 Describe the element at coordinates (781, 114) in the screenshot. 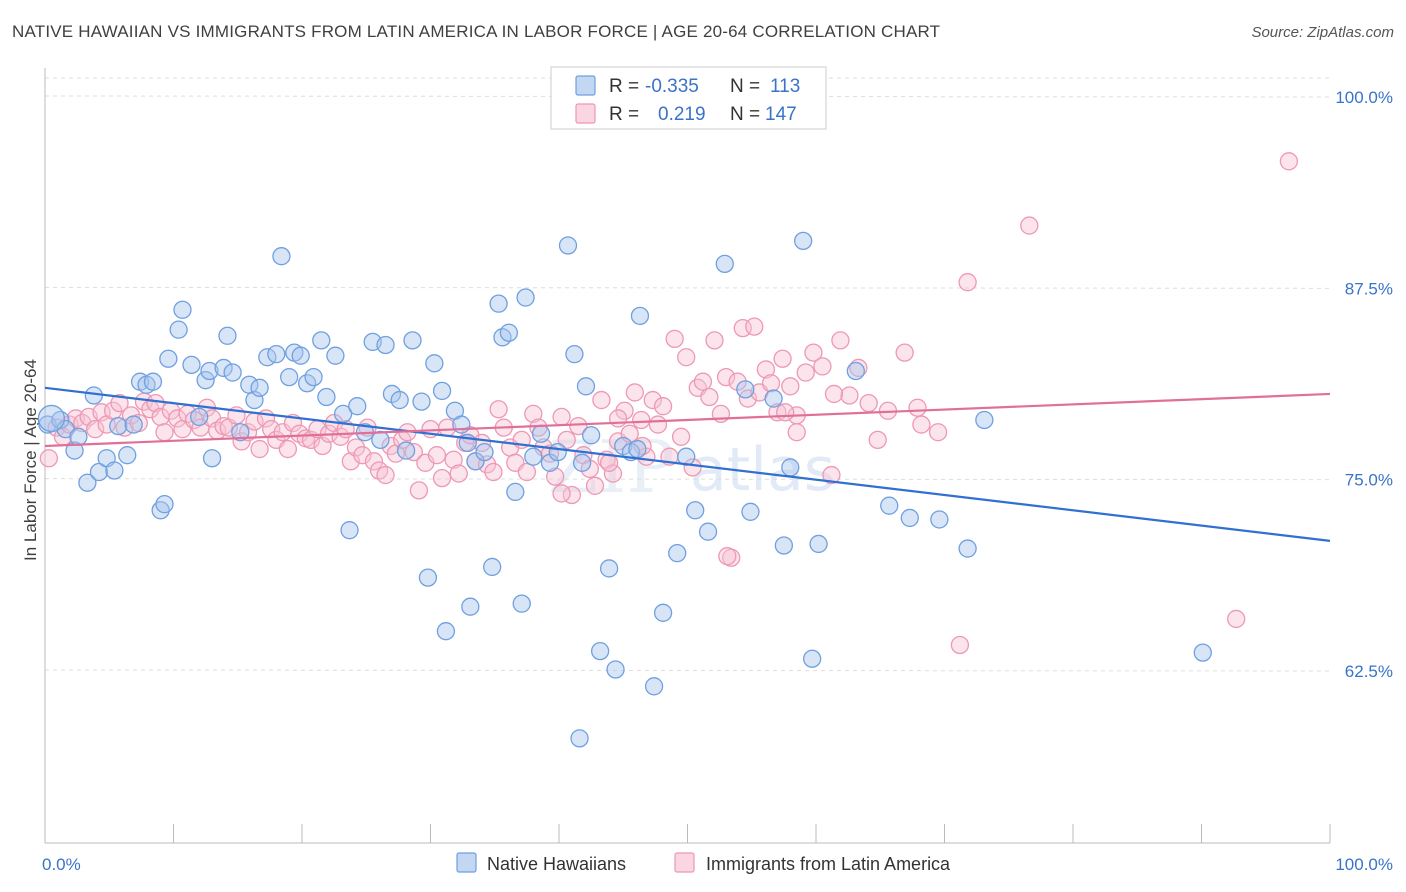

I see `legend-n-value: 147` at that location.